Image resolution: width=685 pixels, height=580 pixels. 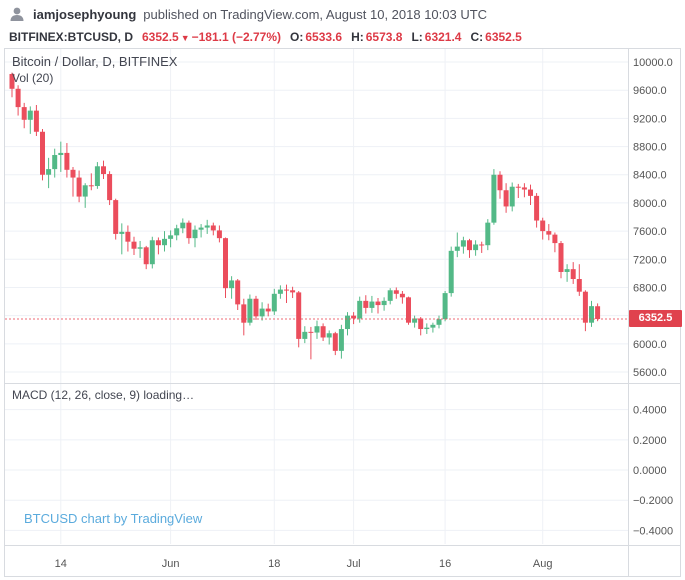 What do you see at coordinates (304, 564) in the screenshot?
I see `time-axis-labels: 14 Jun 18 Jul 16 Aug` at bounding box center [304, 564].